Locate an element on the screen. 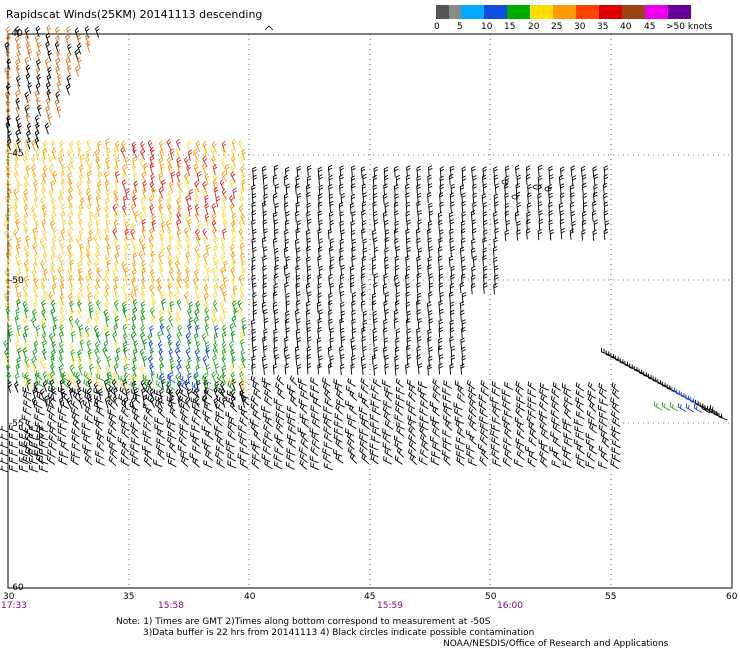  contamination-circle is located at coordinates (548, 189).